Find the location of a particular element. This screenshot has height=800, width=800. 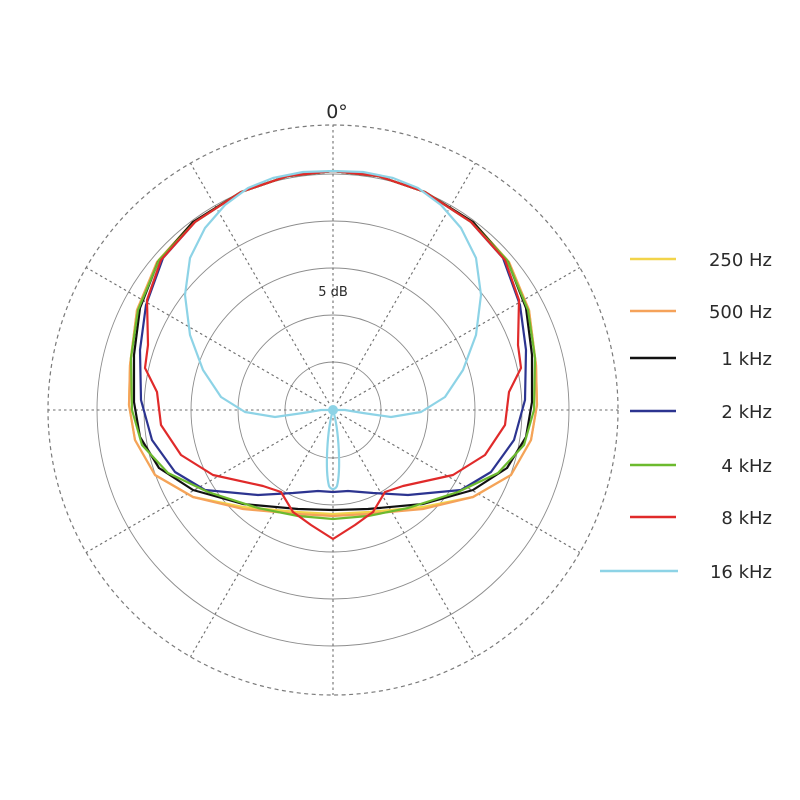

legend-item-4-khz: 4 kHz is located at coordinates (701, 466).